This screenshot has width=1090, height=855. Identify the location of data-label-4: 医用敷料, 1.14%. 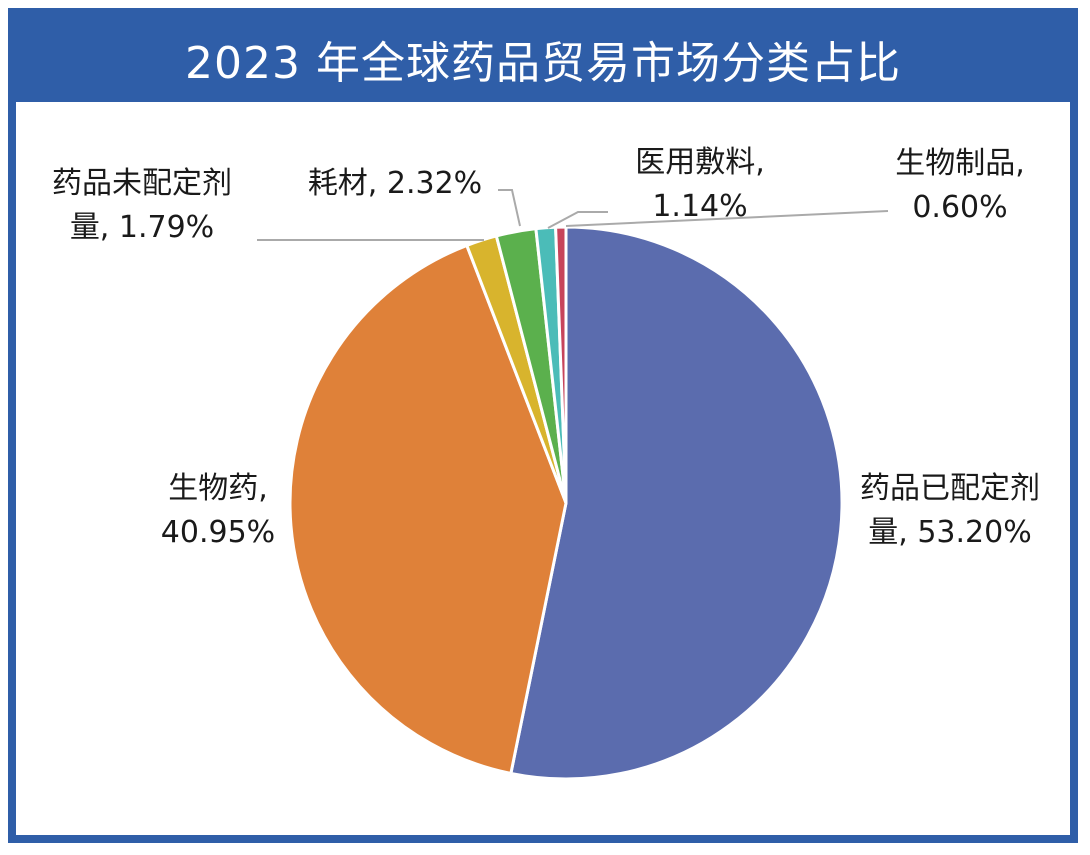
(700, 184).